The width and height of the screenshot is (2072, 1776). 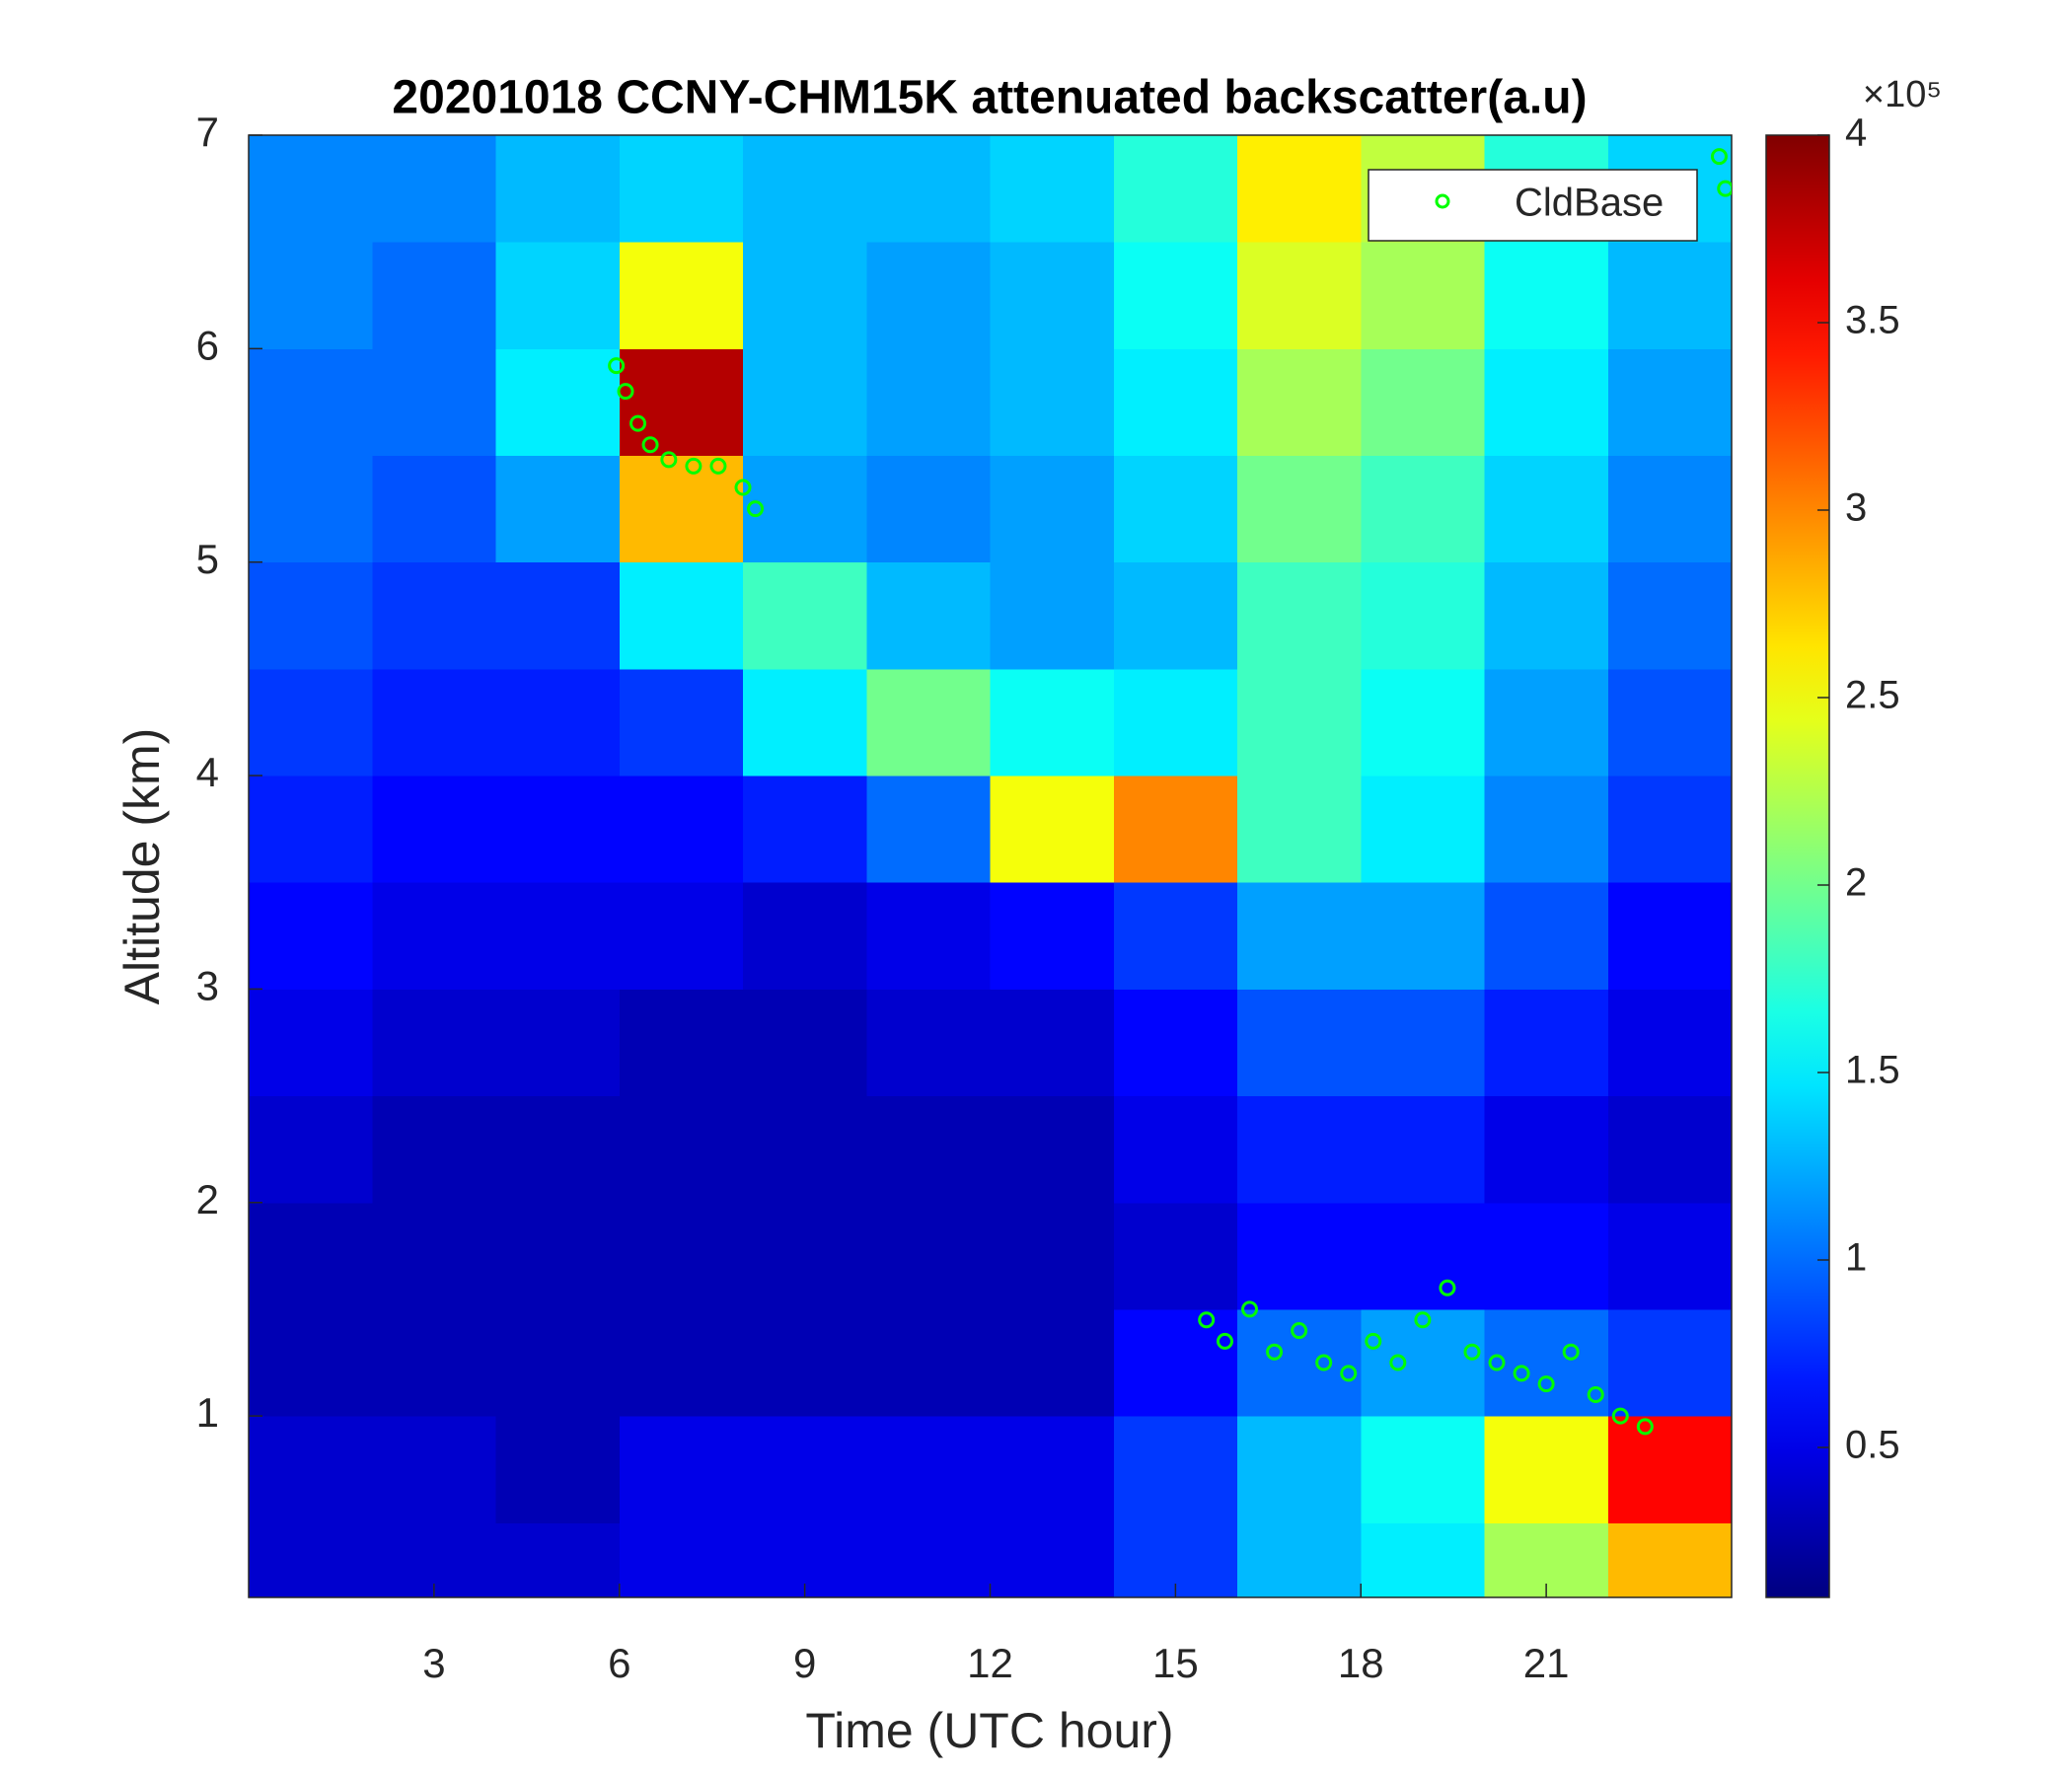 What do you see at coordinates (208, 1413) in the screenshot?
I see `y-tick-label: 1` at bounding box center [208, 1413].